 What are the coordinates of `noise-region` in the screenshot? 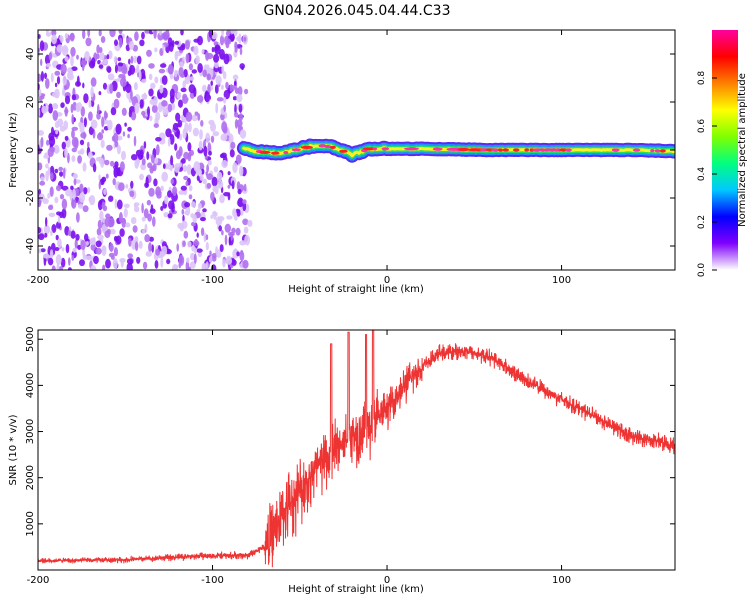 It's located at (145, 150).